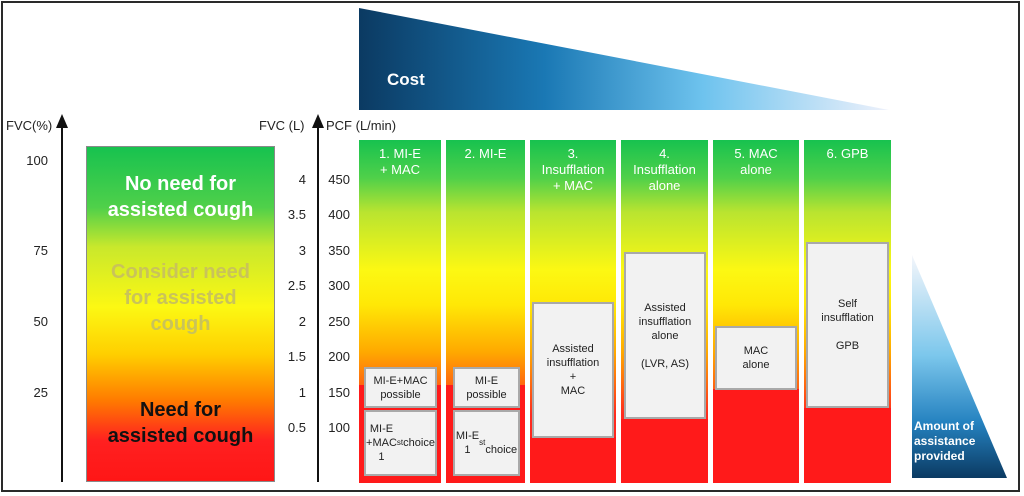 This screenshot has height=496, width=1024. What do you see at coordinates (296, 214) in the screenshot?
I see `fvc-l-tick: 3.5` at bounding box center [296, 214].